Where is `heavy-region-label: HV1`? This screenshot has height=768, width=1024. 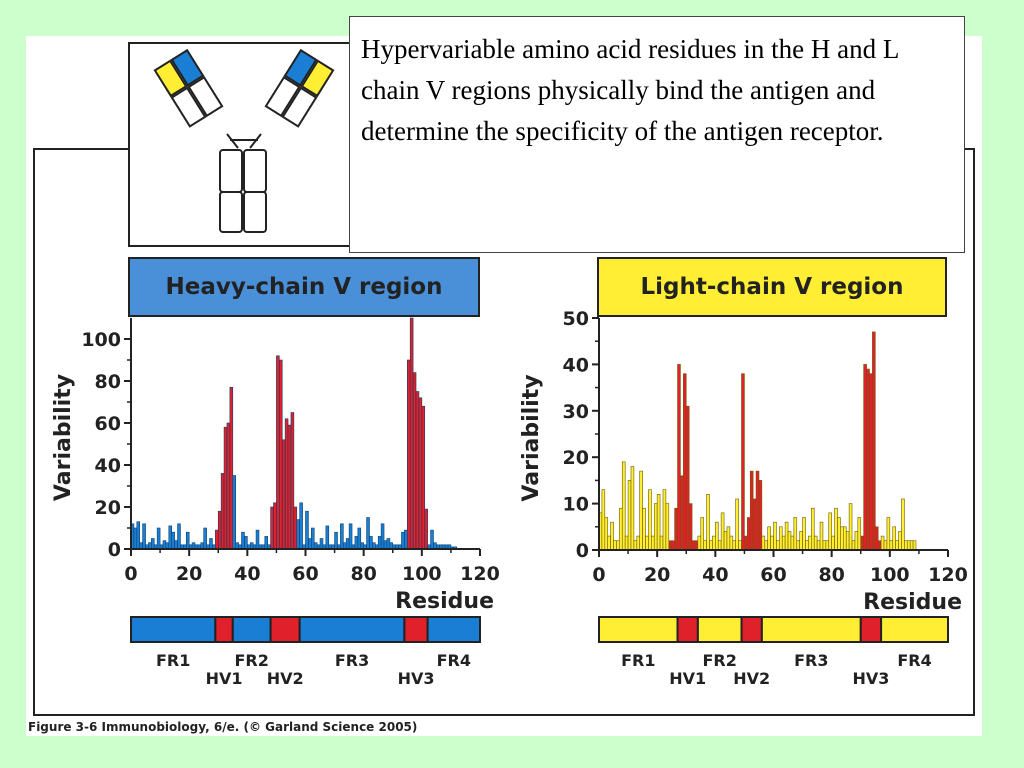 heavy-region-label: HV1 is located at coordinates (224, 678).